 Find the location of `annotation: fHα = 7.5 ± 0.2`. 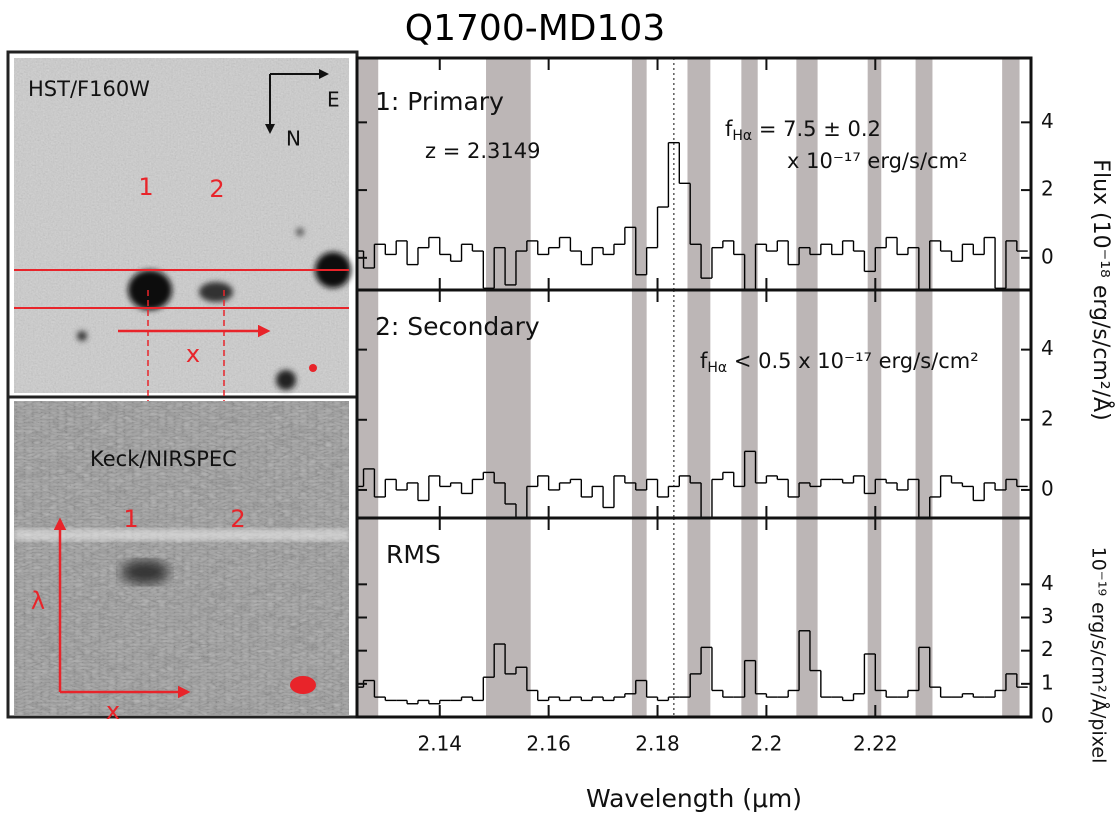

annotation: fHα = 7.5 ± 0.2 is located at coordinates (803, 130).